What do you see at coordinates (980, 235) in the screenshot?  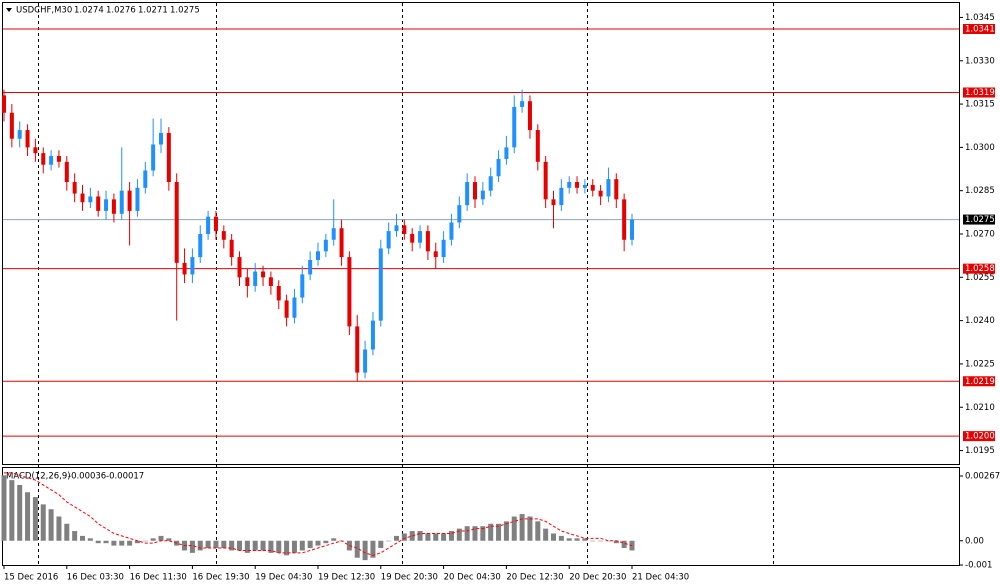 I see `y-tick-label: 1.0270` at bounding box center [980, 235].